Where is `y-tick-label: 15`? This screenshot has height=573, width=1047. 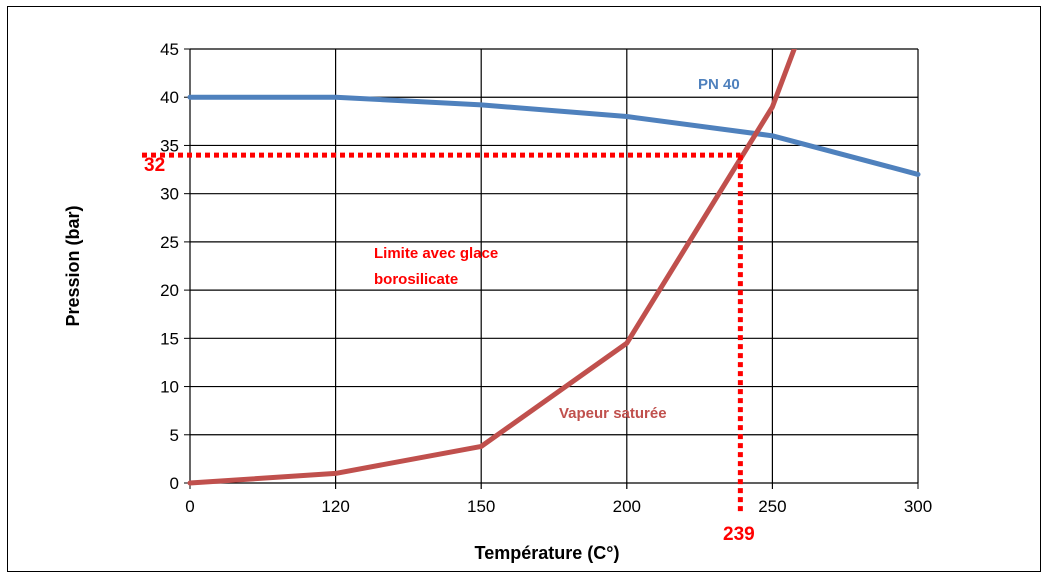 y-tick-label: 15 is located at coordinates (169, 338).